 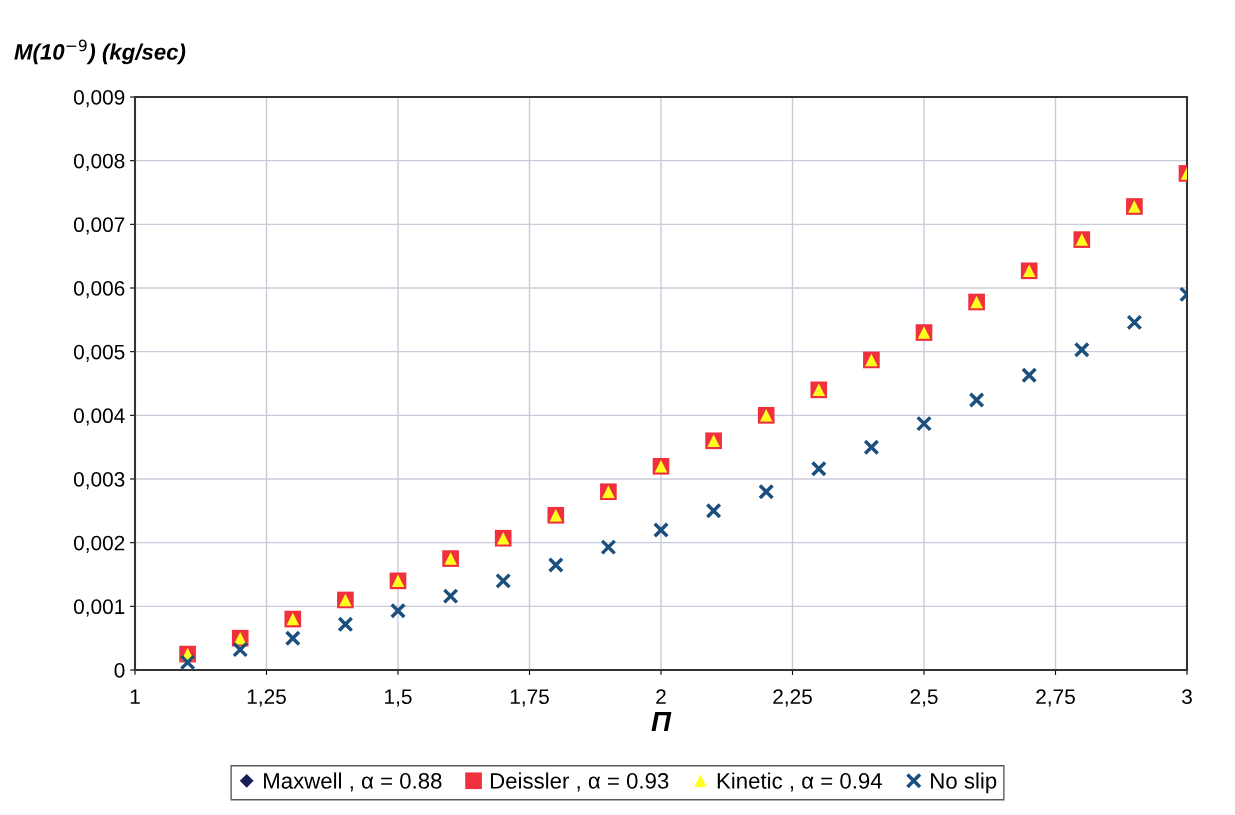 I want to click on x-tick-label: 1,75, so click(x=529, y=698).